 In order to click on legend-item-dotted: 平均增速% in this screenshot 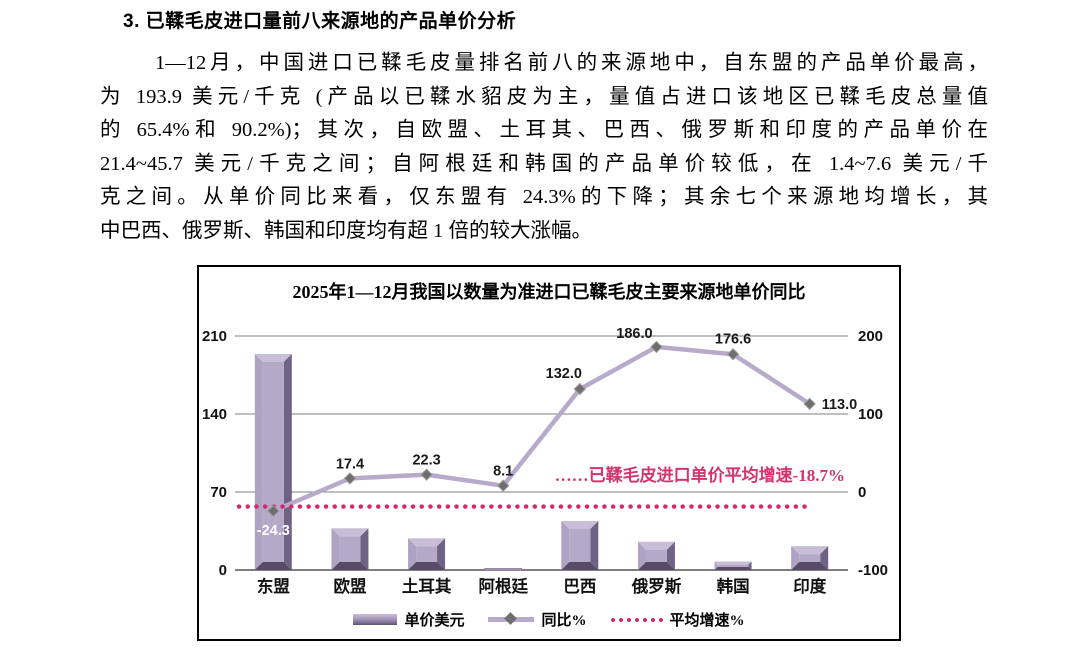, I will do `click(677, 619)`.